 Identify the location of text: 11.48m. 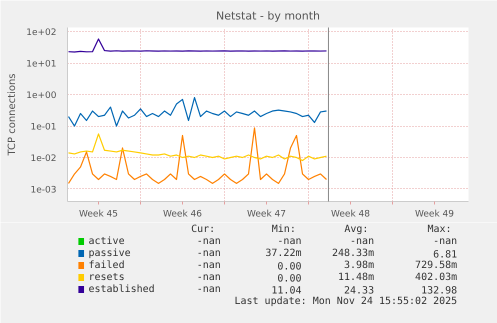
(356, 277).